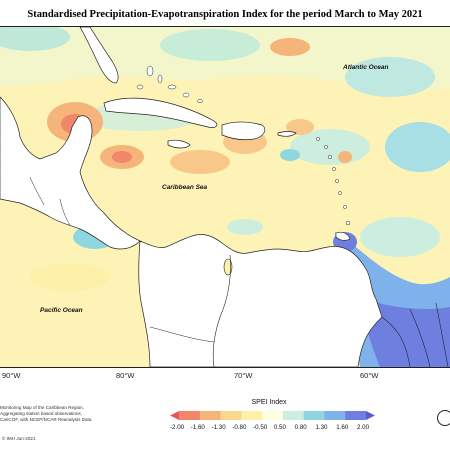  I want to click on legend-tick-label: 0.50, so click(279, 427).